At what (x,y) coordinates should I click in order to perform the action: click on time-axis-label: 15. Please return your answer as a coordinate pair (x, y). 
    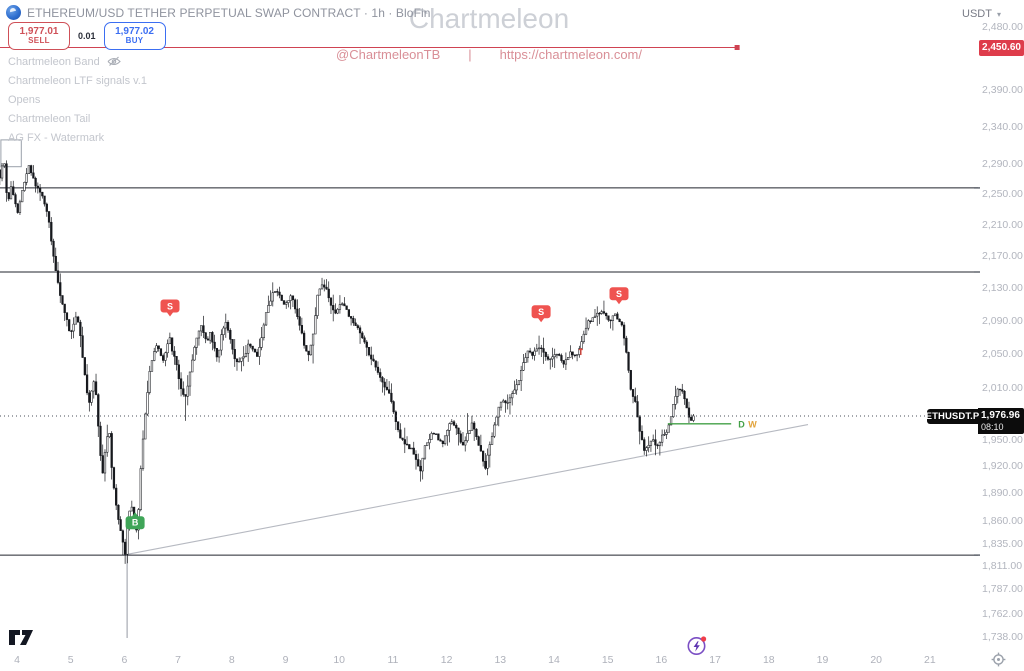
    Looking at the image, I should click on (607, 660).